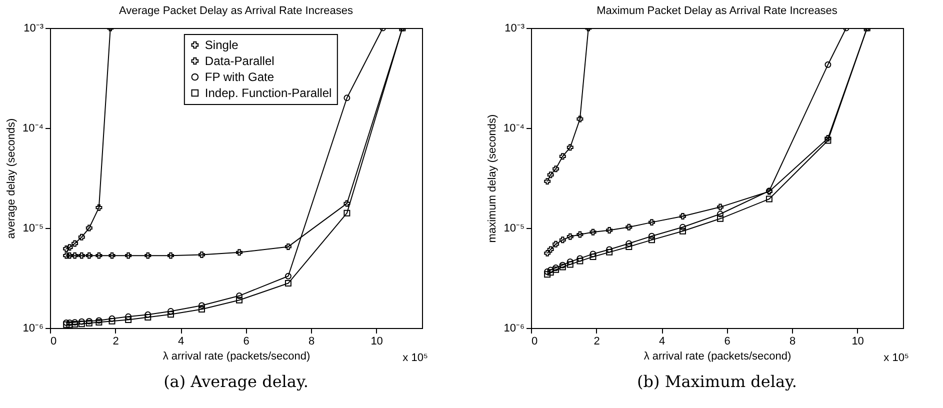  What do you see at coordinates (268, 93) in the screenshot?
I see `legend-label: Indep. Function-Parallel` at bounding box center [268, 93].